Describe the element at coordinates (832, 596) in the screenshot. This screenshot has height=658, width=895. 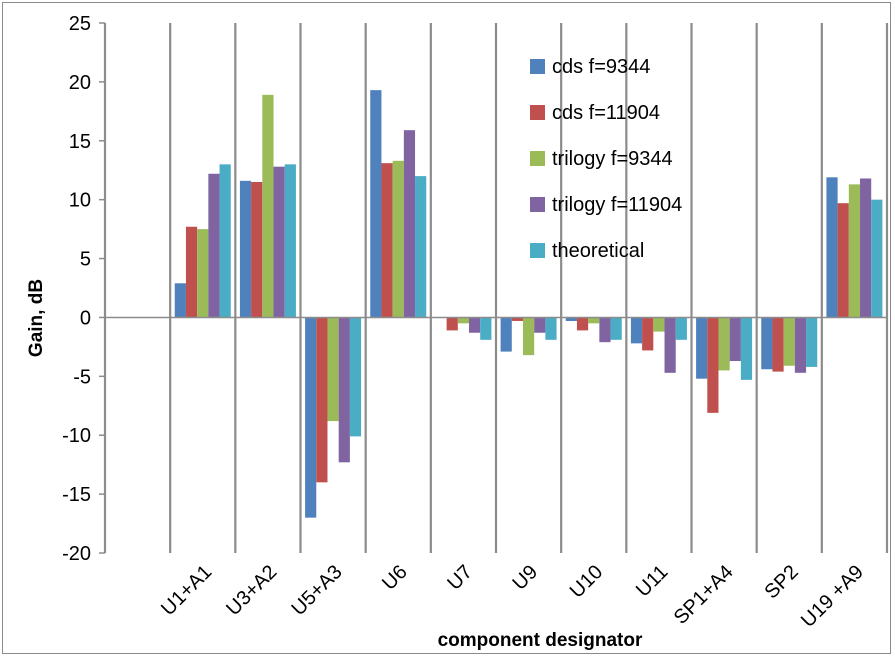
I see `x-tick-label: U19 +A9` at that location.